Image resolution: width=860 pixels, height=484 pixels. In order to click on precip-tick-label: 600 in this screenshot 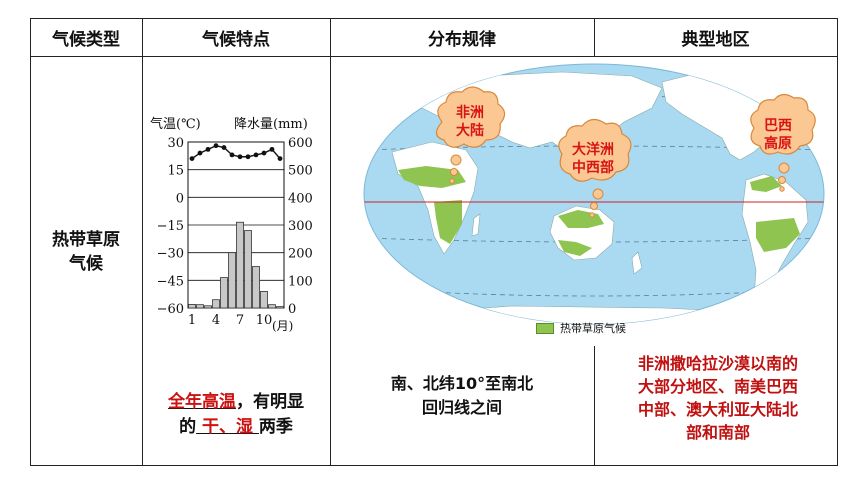, I will do `click(300, 143)`.